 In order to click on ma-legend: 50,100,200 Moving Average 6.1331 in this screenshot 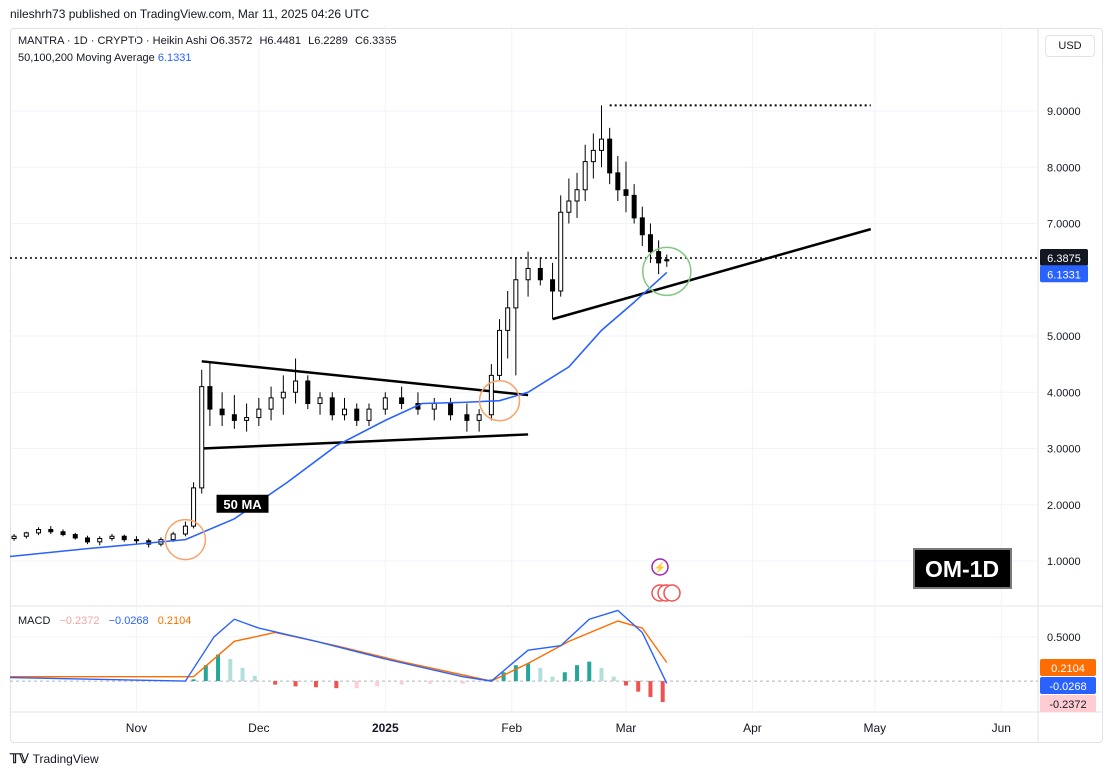, I will do `click(105, 58)`.